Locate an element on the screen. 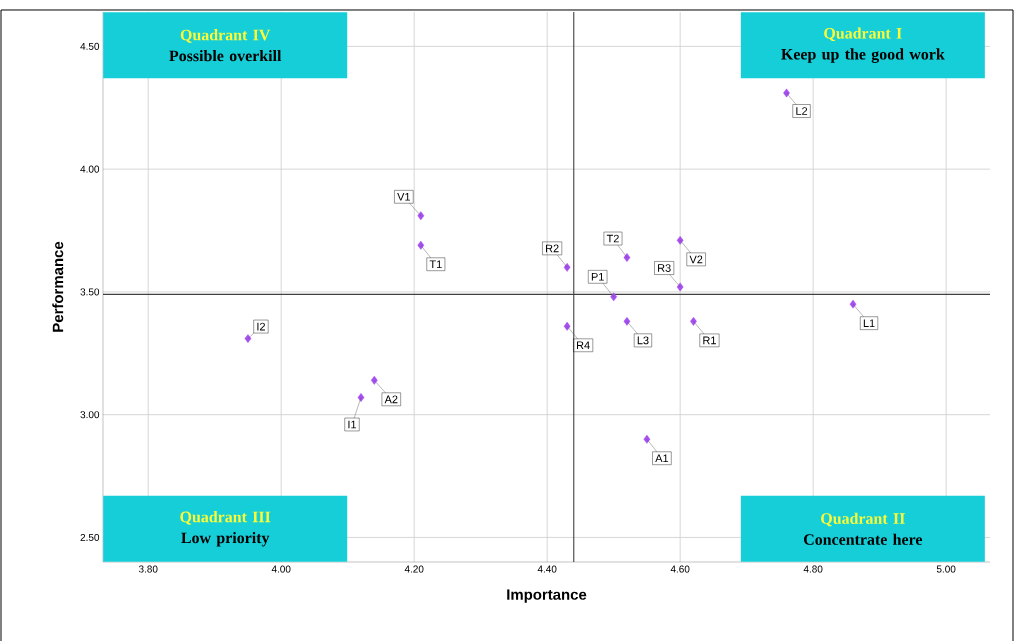 The height and width of the screenshot is (641, 1014). annotation: R3 is located at coordinates (664, 268).